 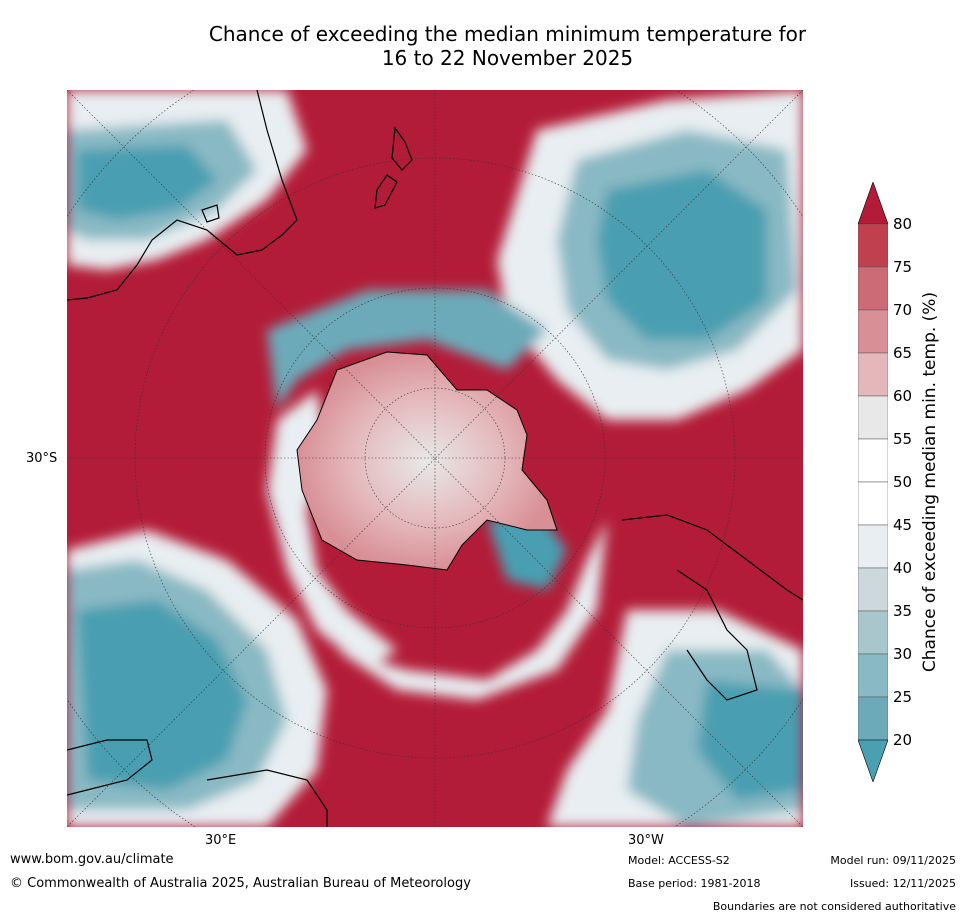 What do you see at coordinates (873, 761) in the screenshot?
I see `colorbar-under-arrow` at bounding box center [873, 761].